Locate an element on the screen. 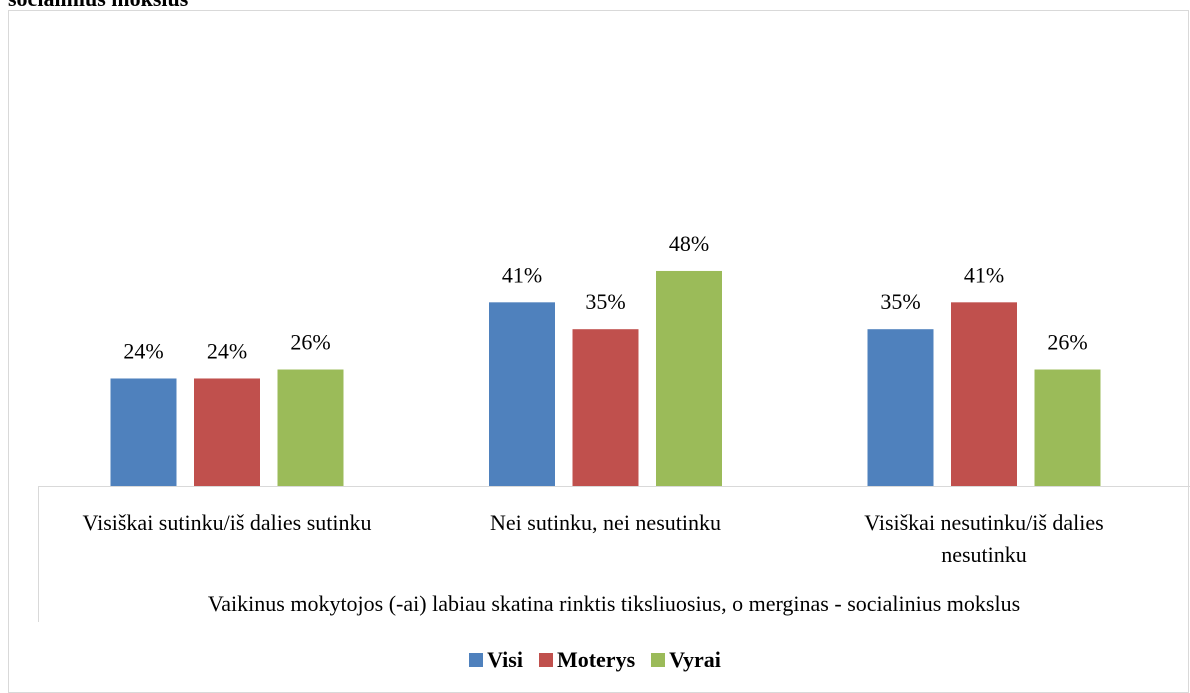 This screenshot has width=1190, height=693. x-tick-label: Nei sutinku, nei nesutinku is located at coordinates (605, 522).